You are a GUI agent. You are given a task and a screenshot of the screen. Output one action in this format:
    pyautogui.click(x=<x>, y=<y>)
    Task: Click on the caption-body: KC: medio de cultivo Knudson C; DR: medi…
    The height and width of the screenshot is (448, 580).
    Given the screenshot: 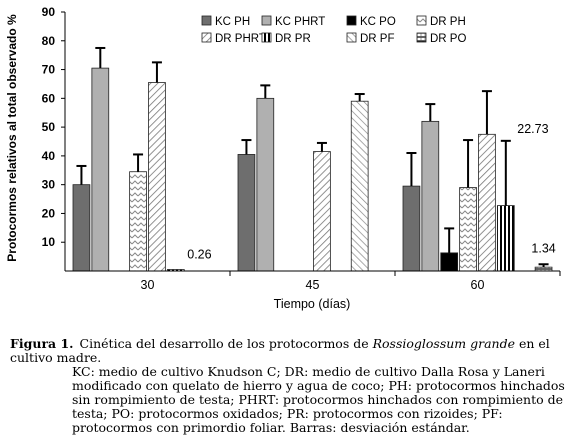 What is the action you would take?
    pyautogui.click(x=318, y=399)
    